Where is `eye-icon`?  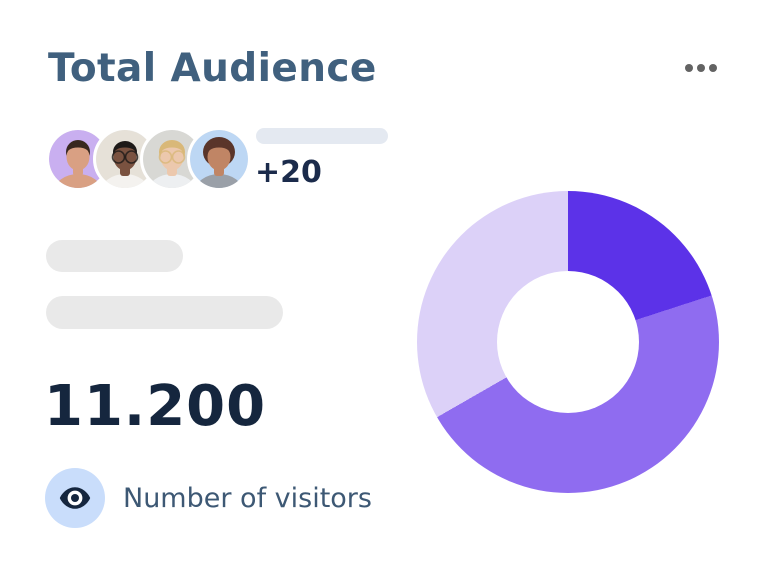 eye-icon is located at coordinates (75, 498).